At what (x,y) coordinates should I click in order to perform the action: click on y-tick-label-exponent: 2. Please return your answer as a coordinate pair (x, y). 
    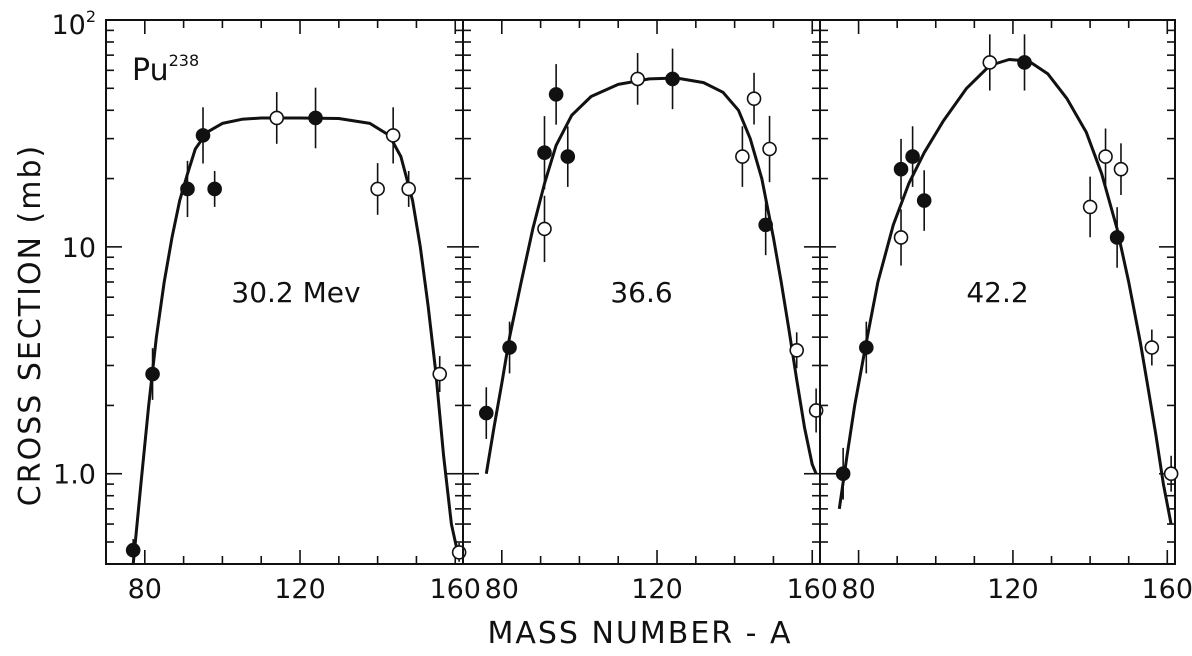
    Looking at the image, I should click on (91, 16).